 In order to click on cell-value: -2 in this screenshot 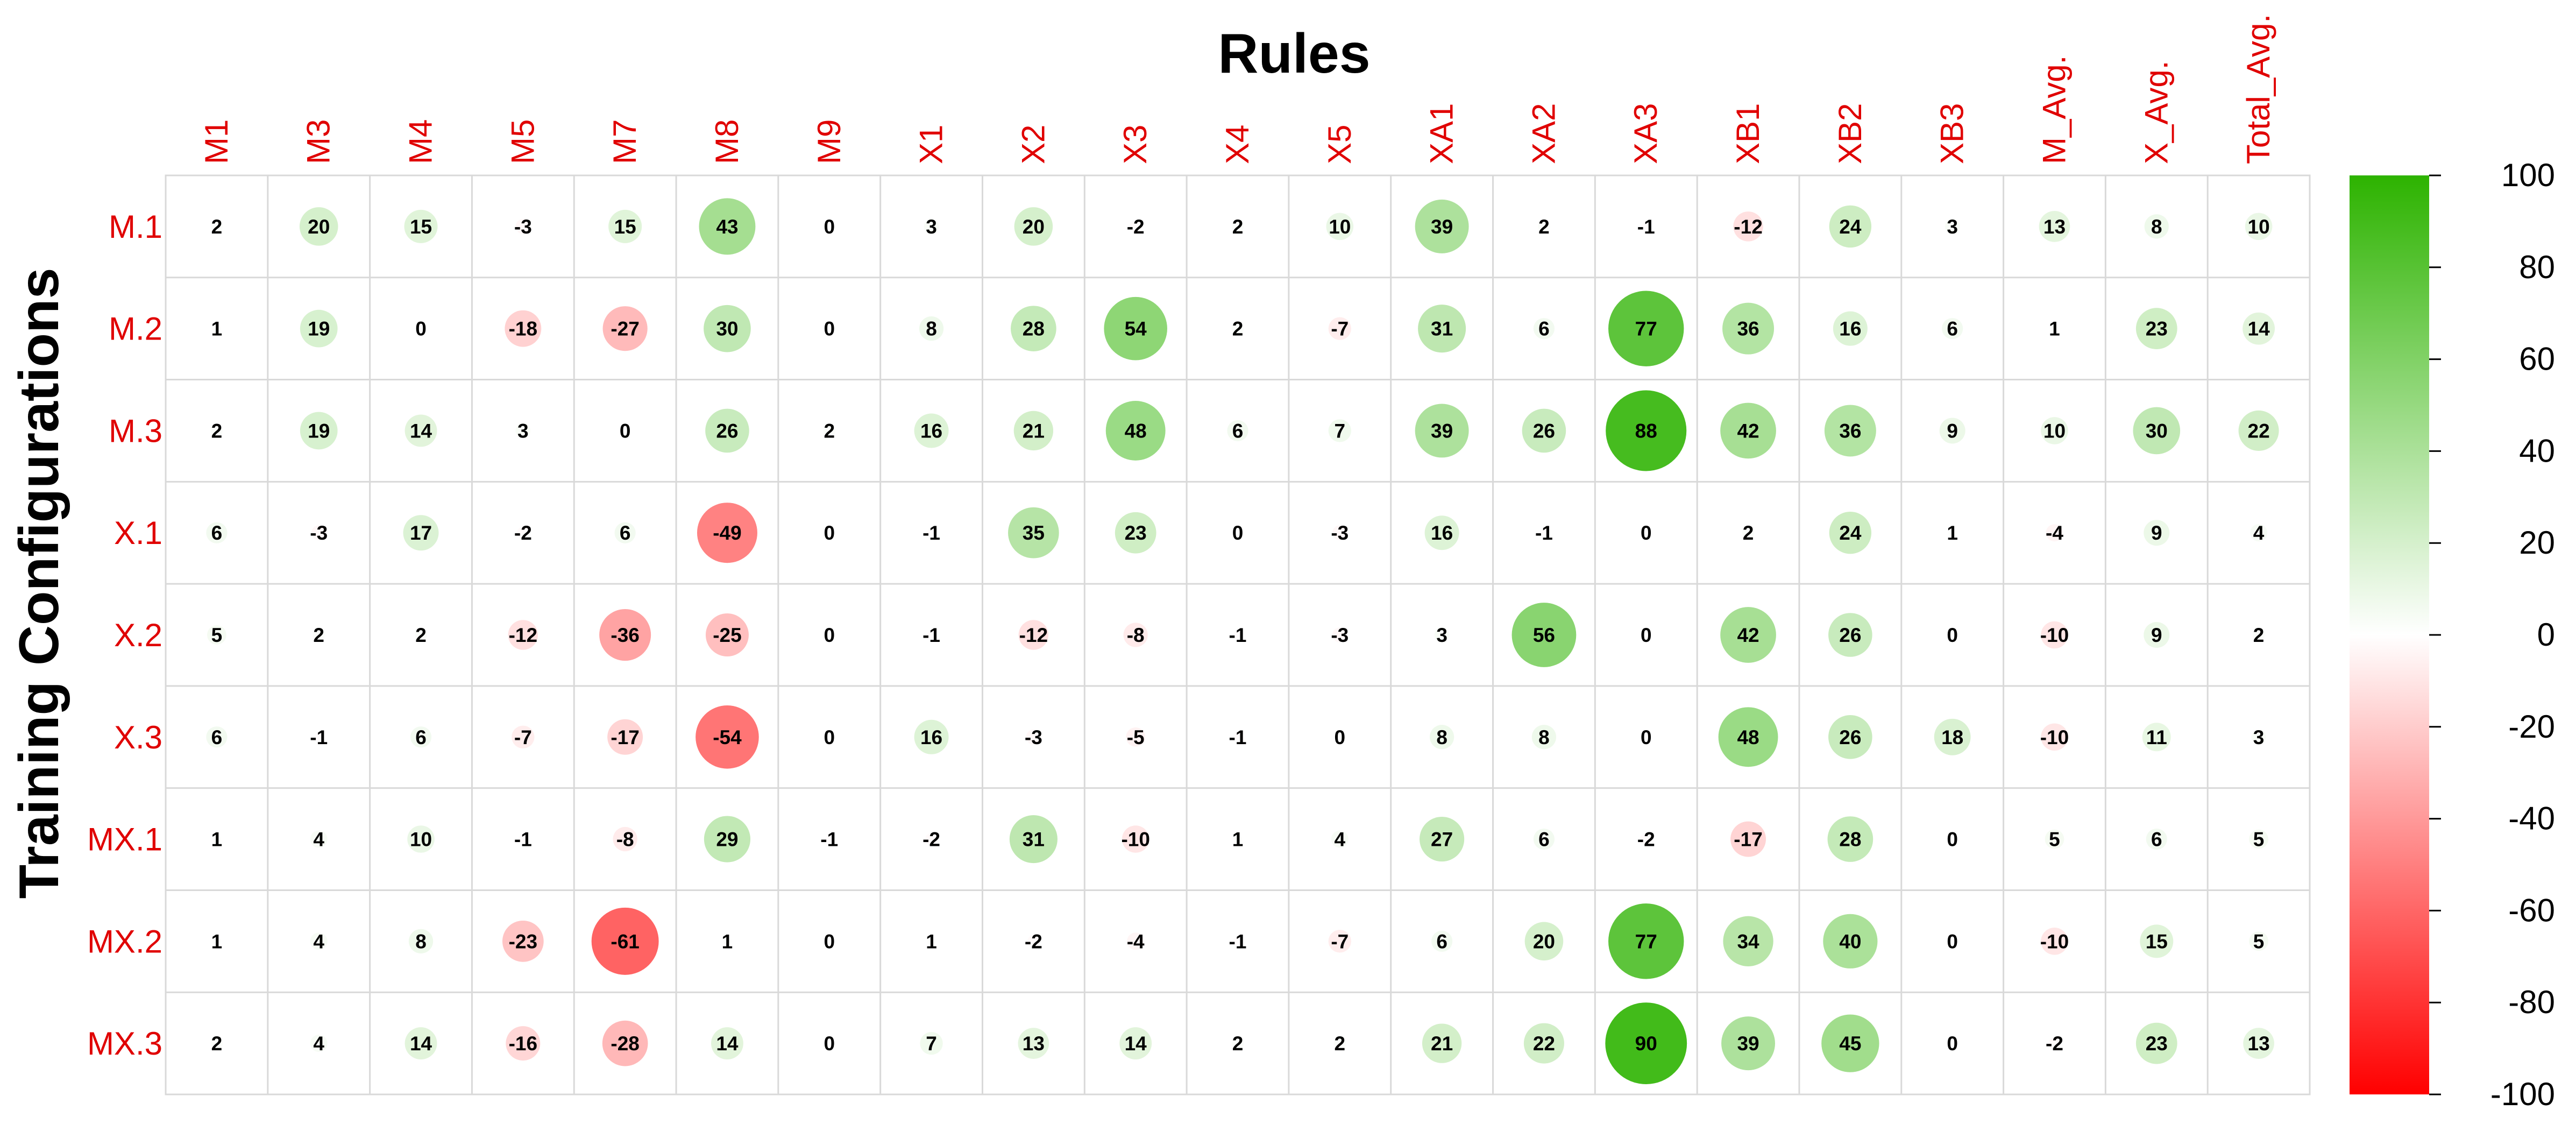, I will do `click(523, 533)`.